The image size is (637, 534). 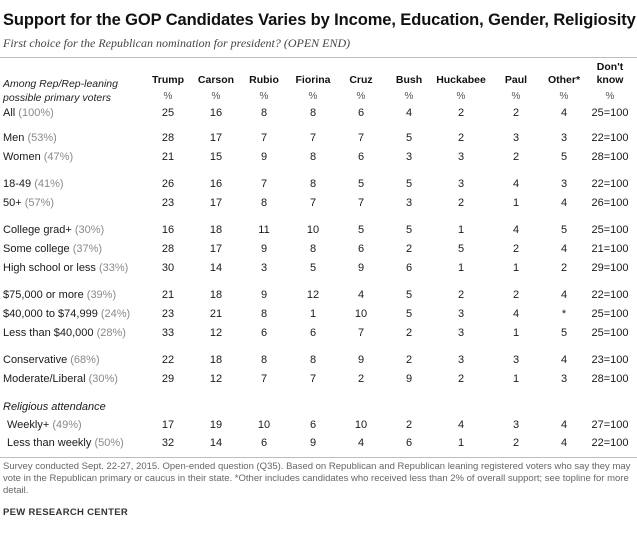 I want to click on column-header: Rubio, so click(x=264, y=80).